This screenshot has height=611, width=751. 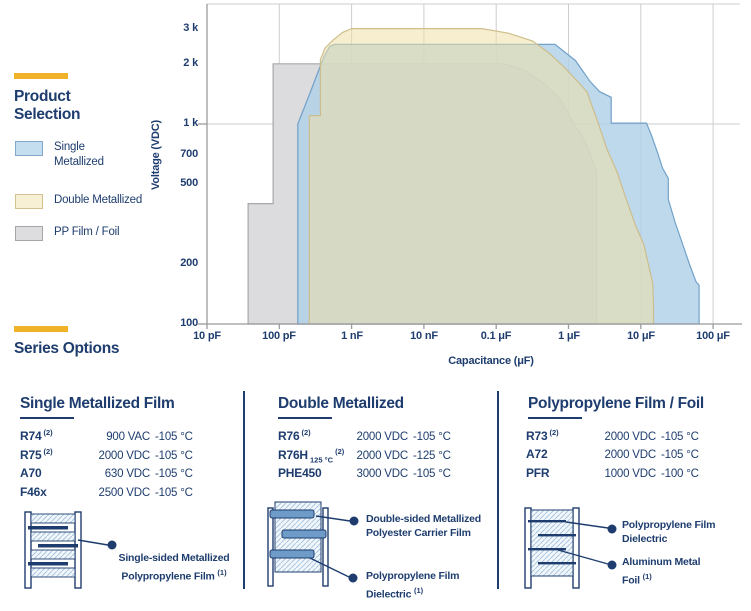 What do you see at coordinates (616, 403) in the screenshot?
I see `column-heading: Polypropylene Film / Foil` at bounding box center [616, 403].